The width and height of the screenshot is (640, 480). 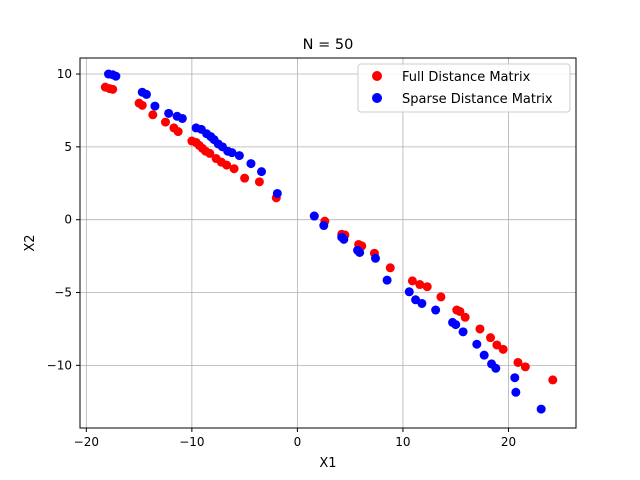 I want to click on y-tick-label: −5, so click(x=63, y=293).